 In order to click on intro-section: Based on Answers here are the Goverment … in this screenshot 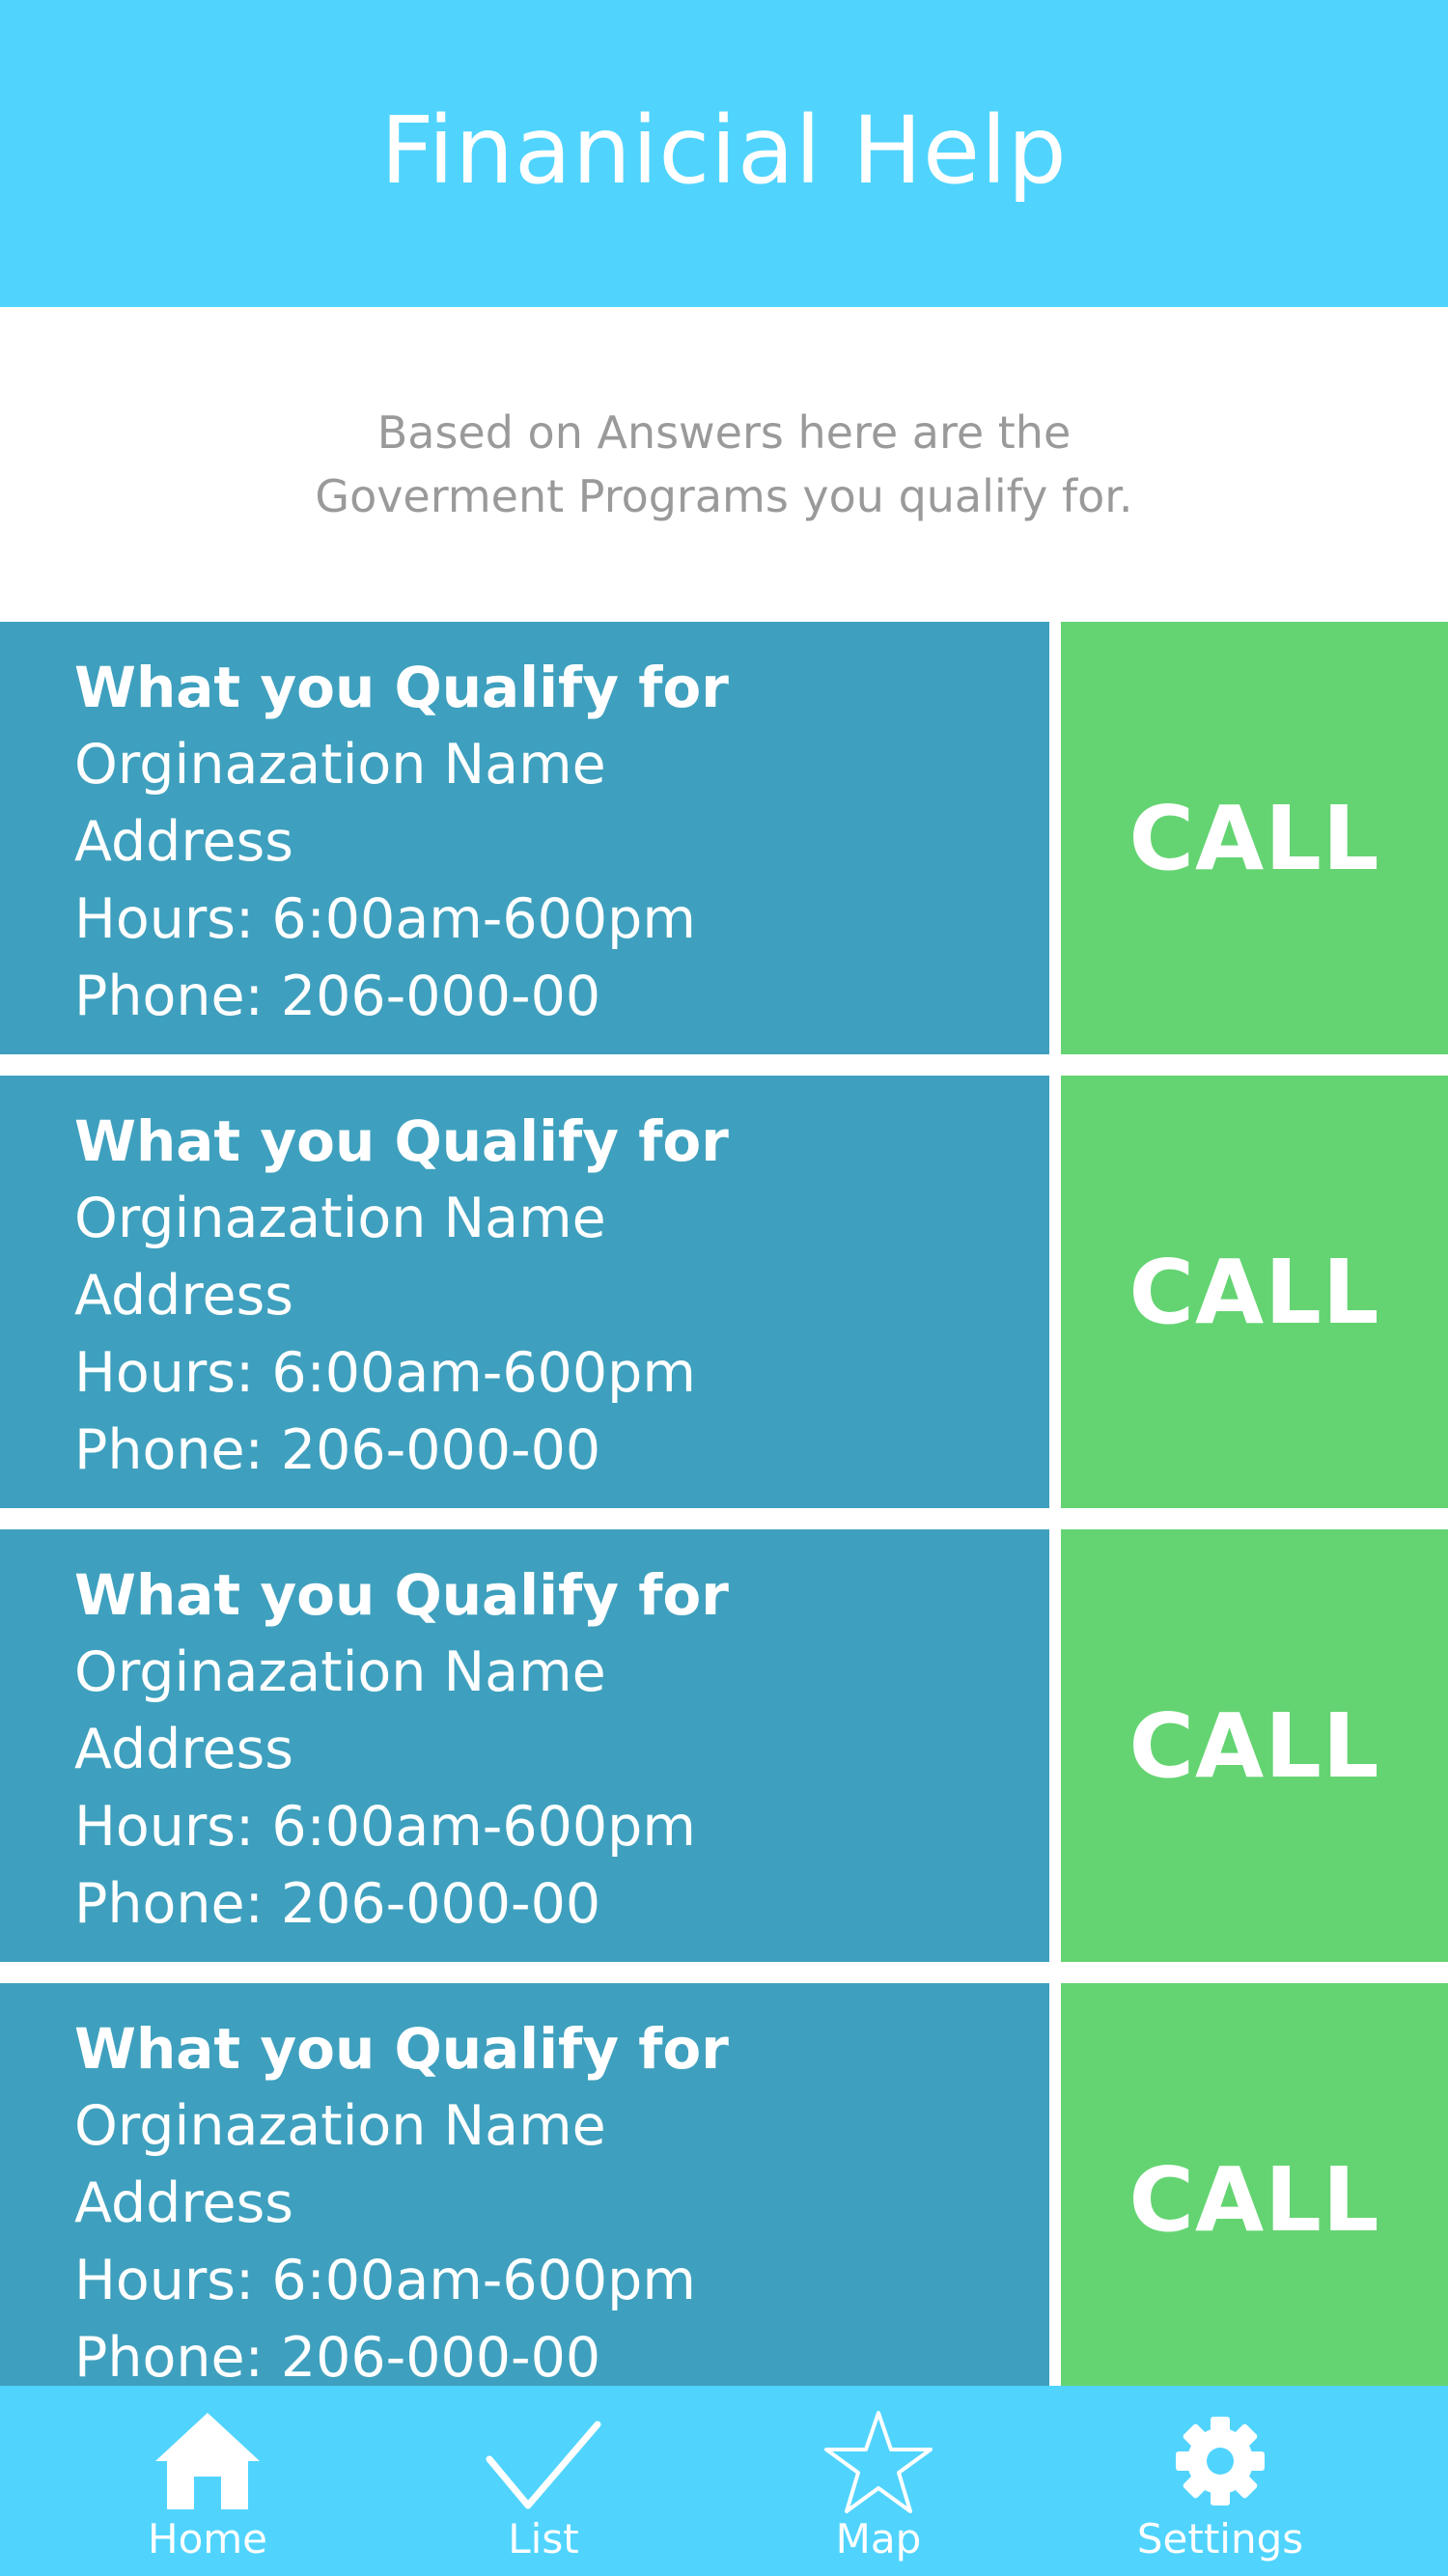, I will do `click(724, 465)`.